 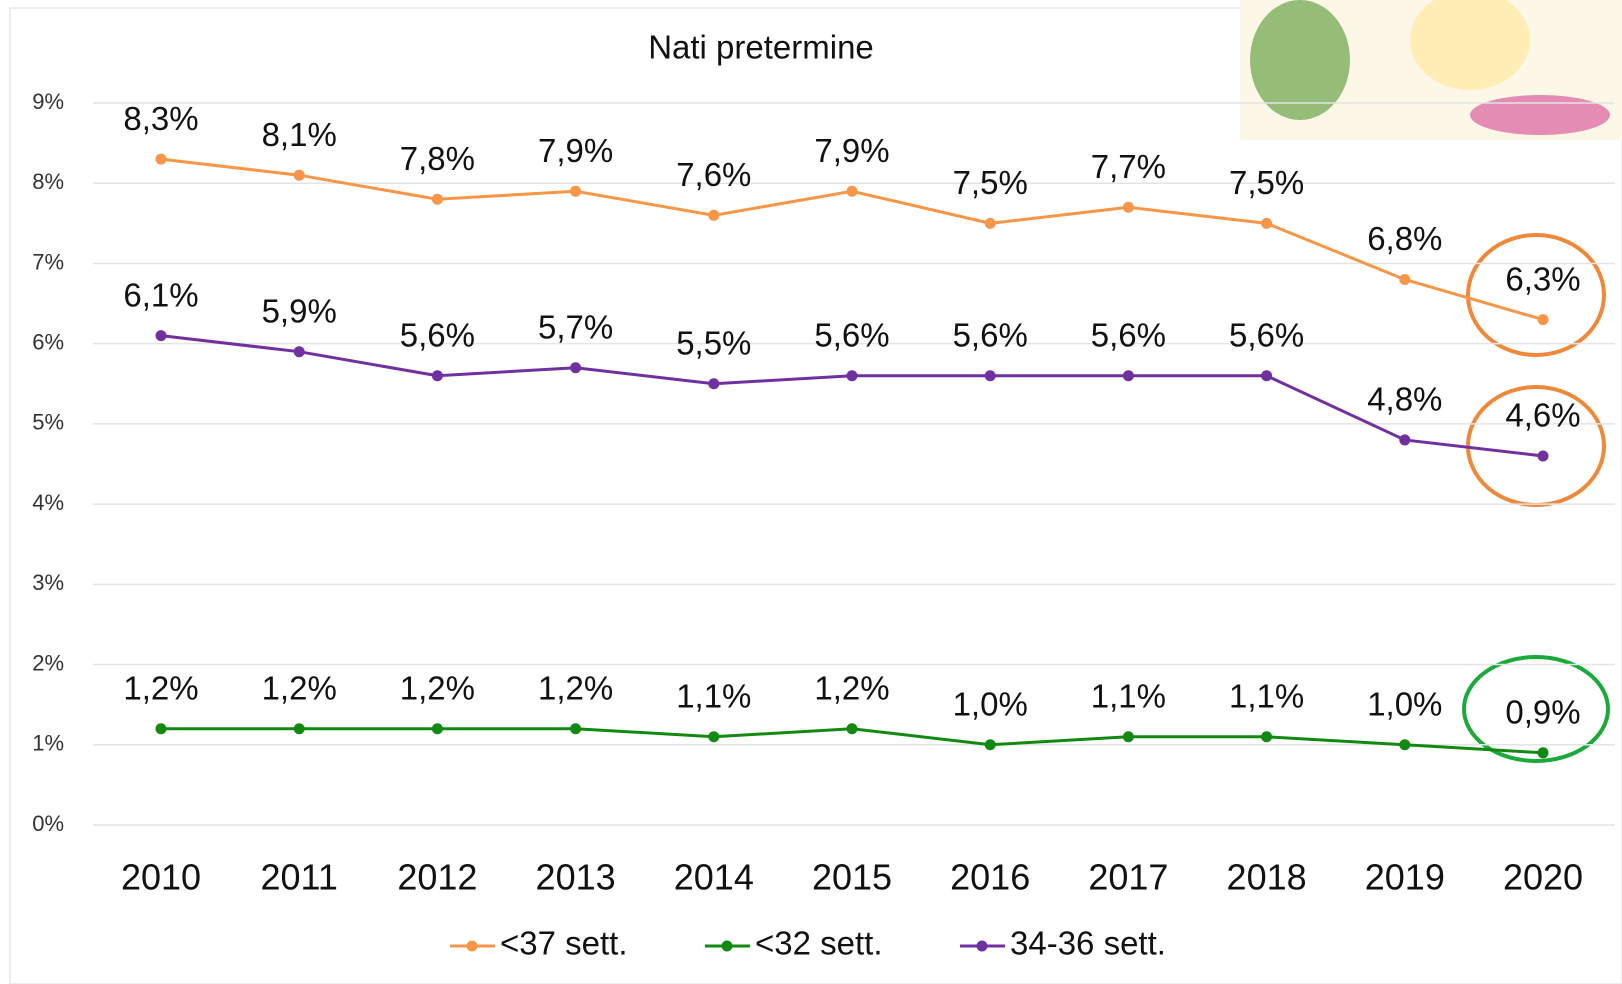 I want to click on y-tick-label: 6%, so click(x=48, y=341).